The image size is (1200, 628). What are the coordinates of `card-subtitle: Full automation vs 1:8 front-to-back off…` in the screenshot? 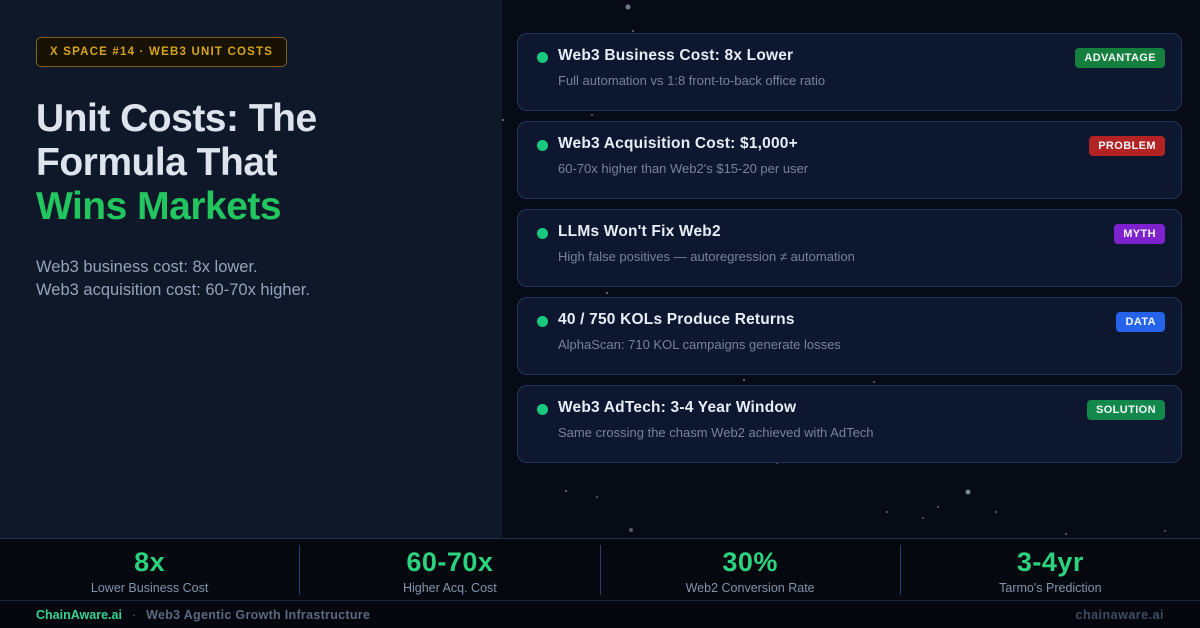 It's located at (692, 80).